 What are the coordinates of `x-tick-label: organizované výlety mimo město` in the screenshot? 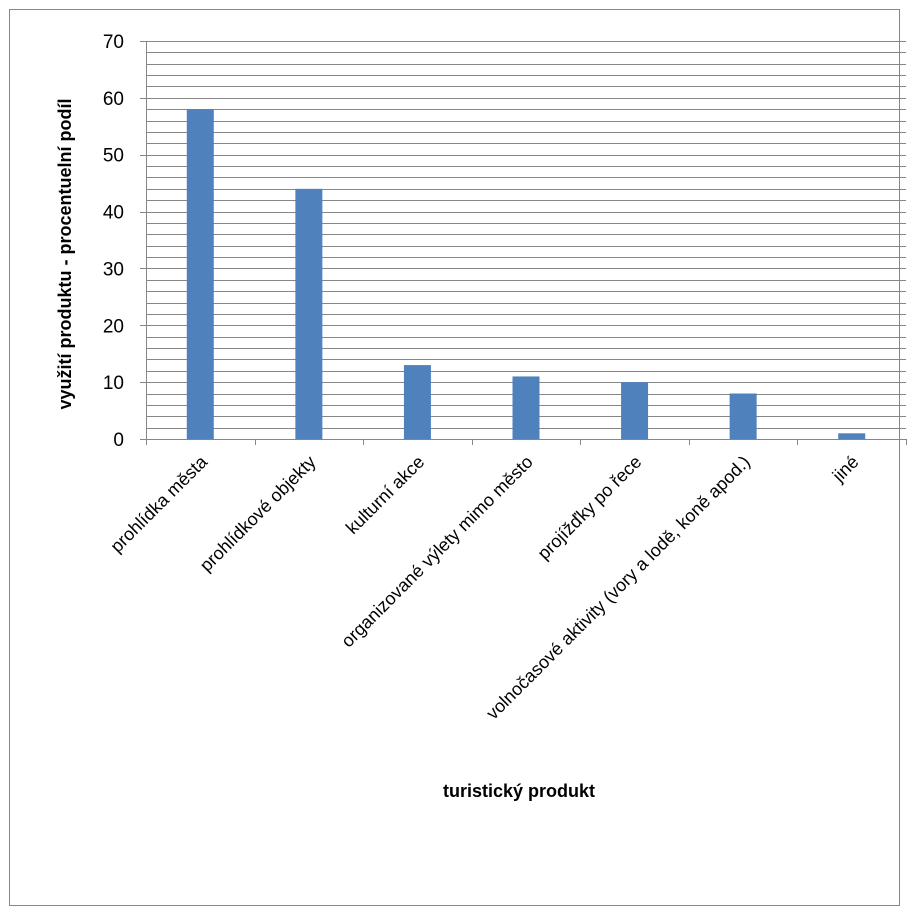 It's located at (436, 551).